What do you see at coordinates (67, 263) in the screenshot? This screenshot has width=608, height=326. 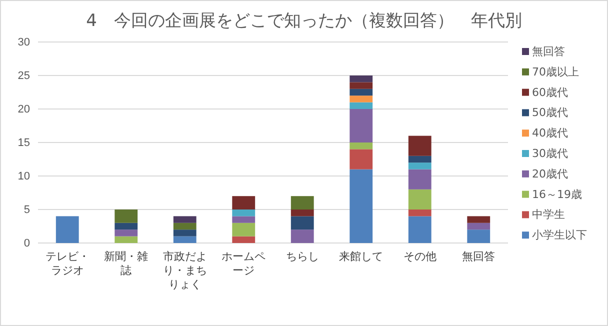 I see `x-tick-label: テレビ・ラジオ` at bounding box center [67, 263].